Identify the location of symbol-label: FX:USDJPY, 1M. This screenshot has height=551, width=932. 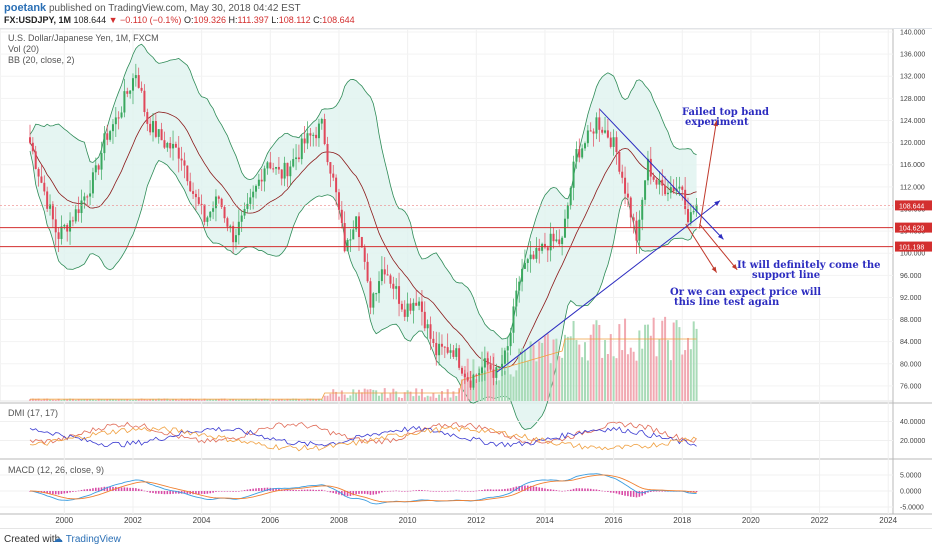
(38, 20).